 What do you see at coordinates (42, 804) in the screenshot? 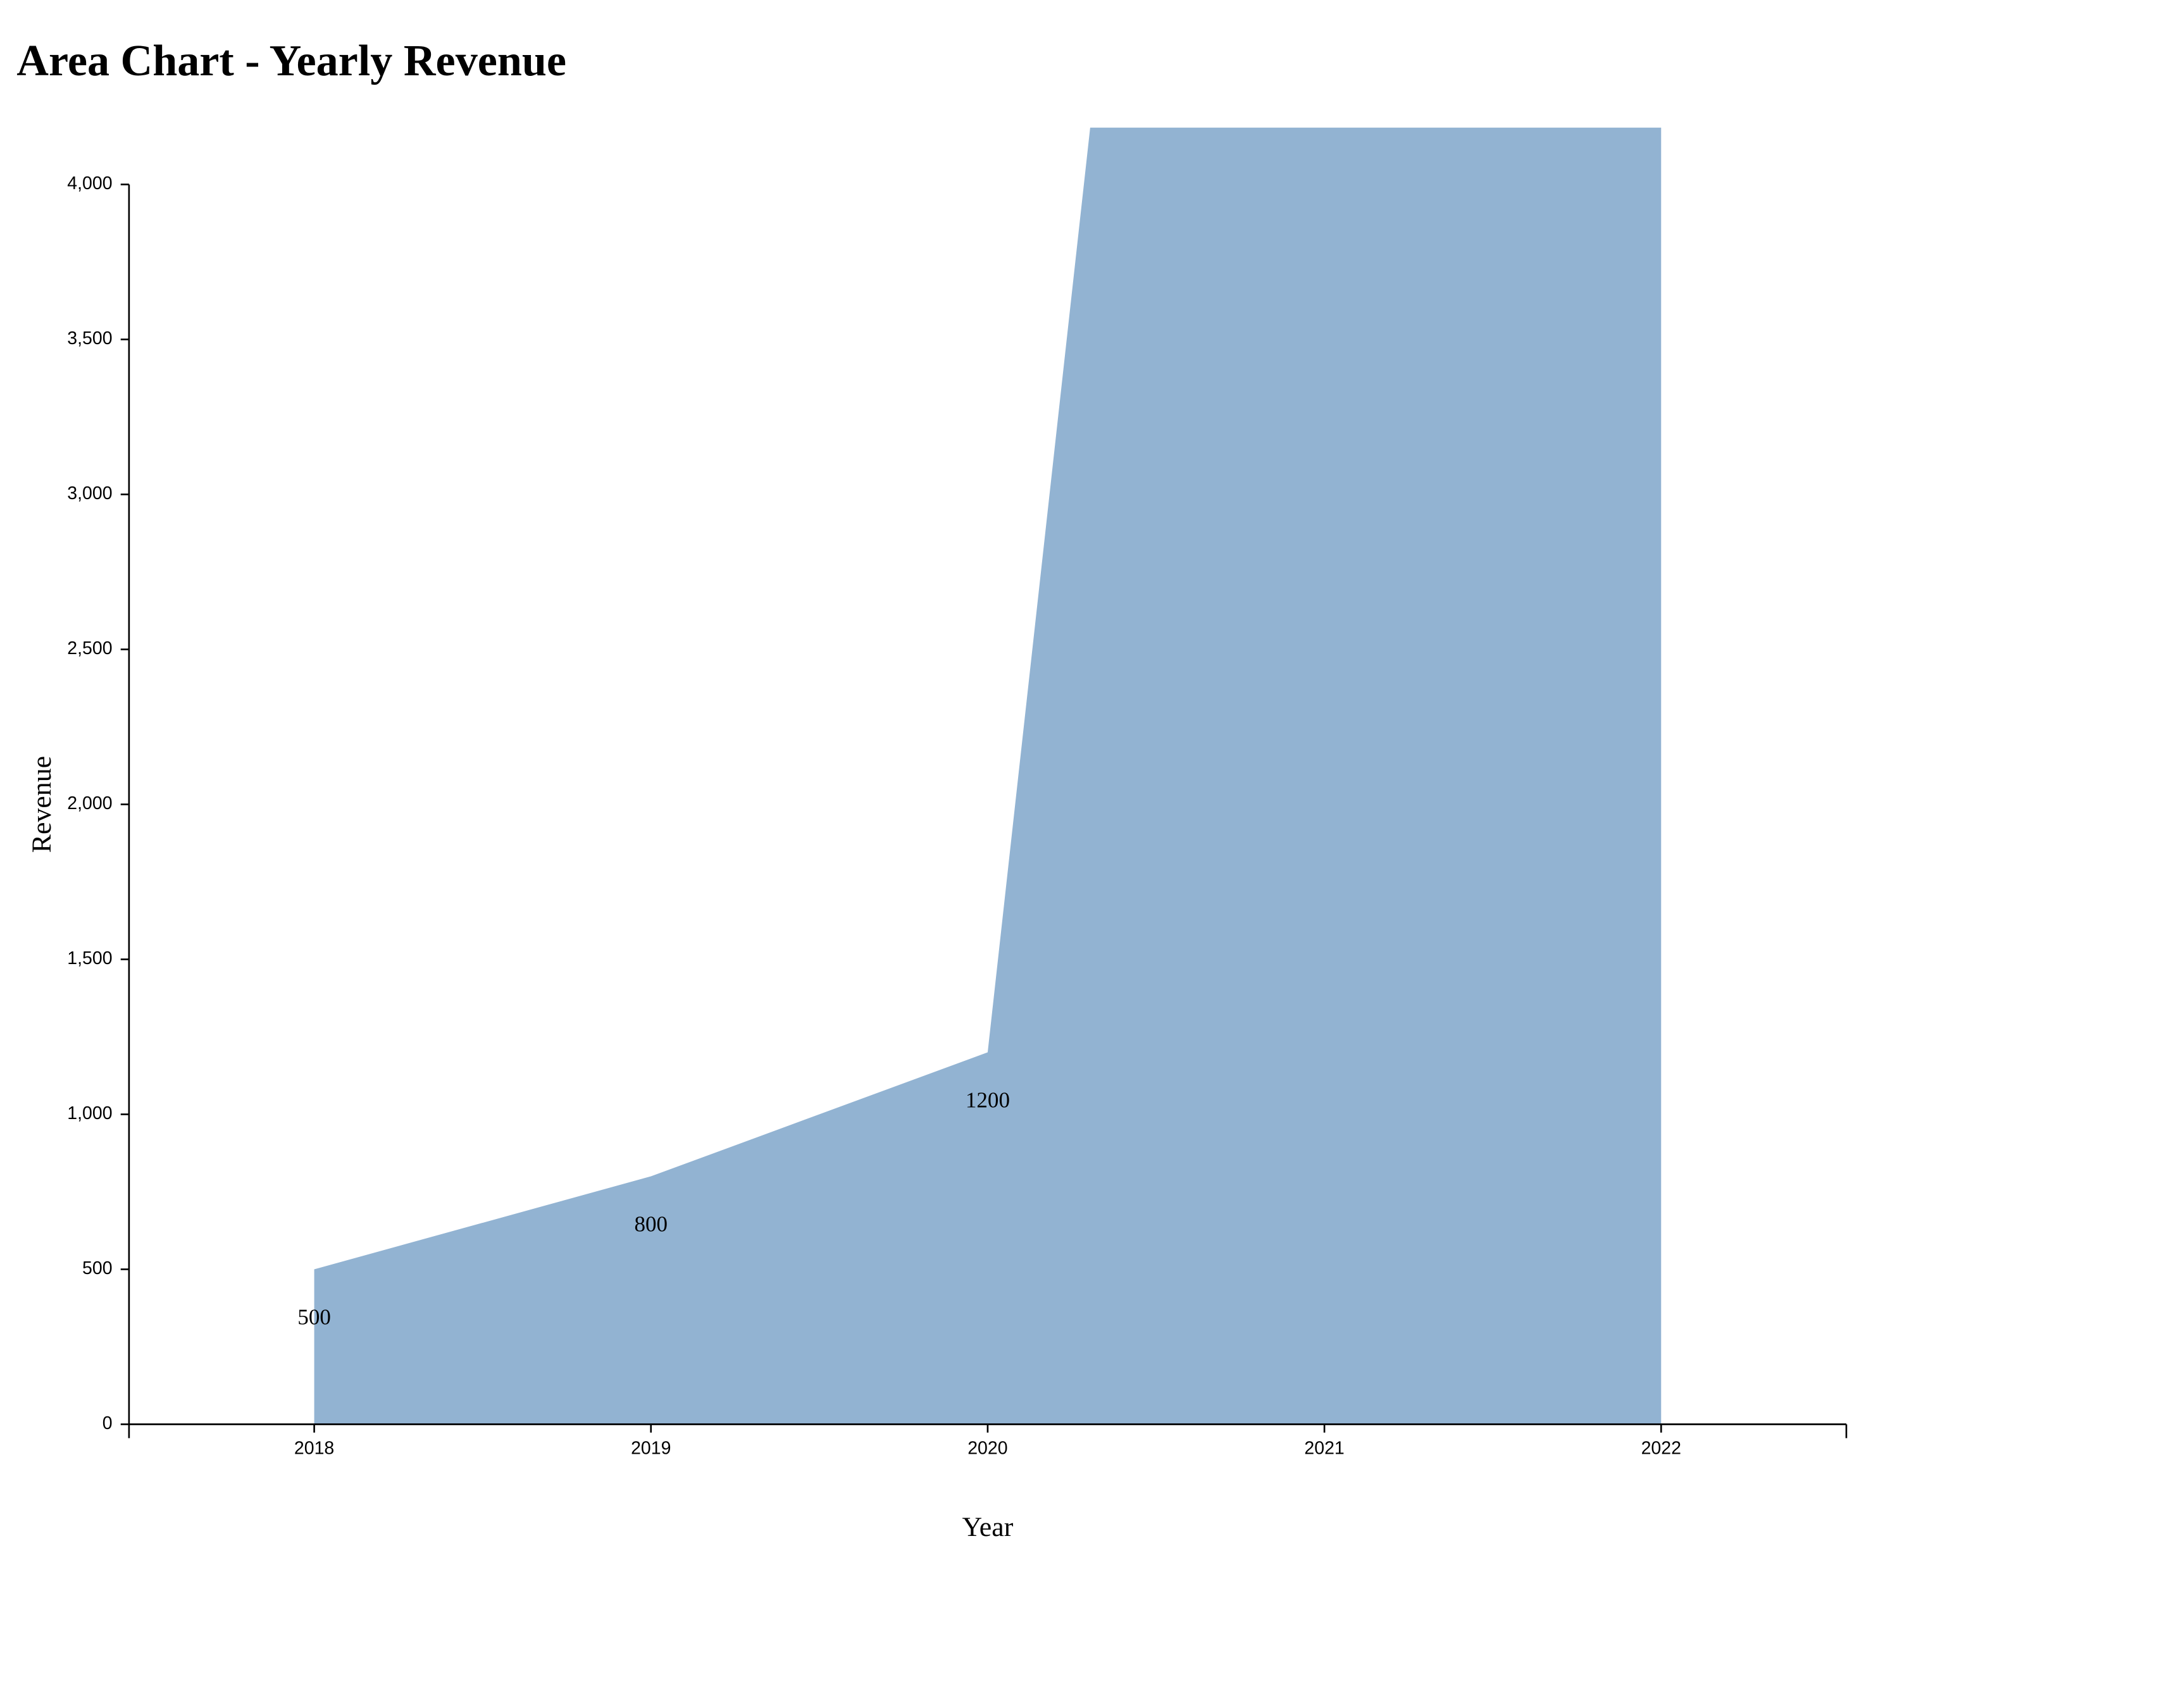
I see `y-axis-label: Revenue` at bounding box center [42, 804].